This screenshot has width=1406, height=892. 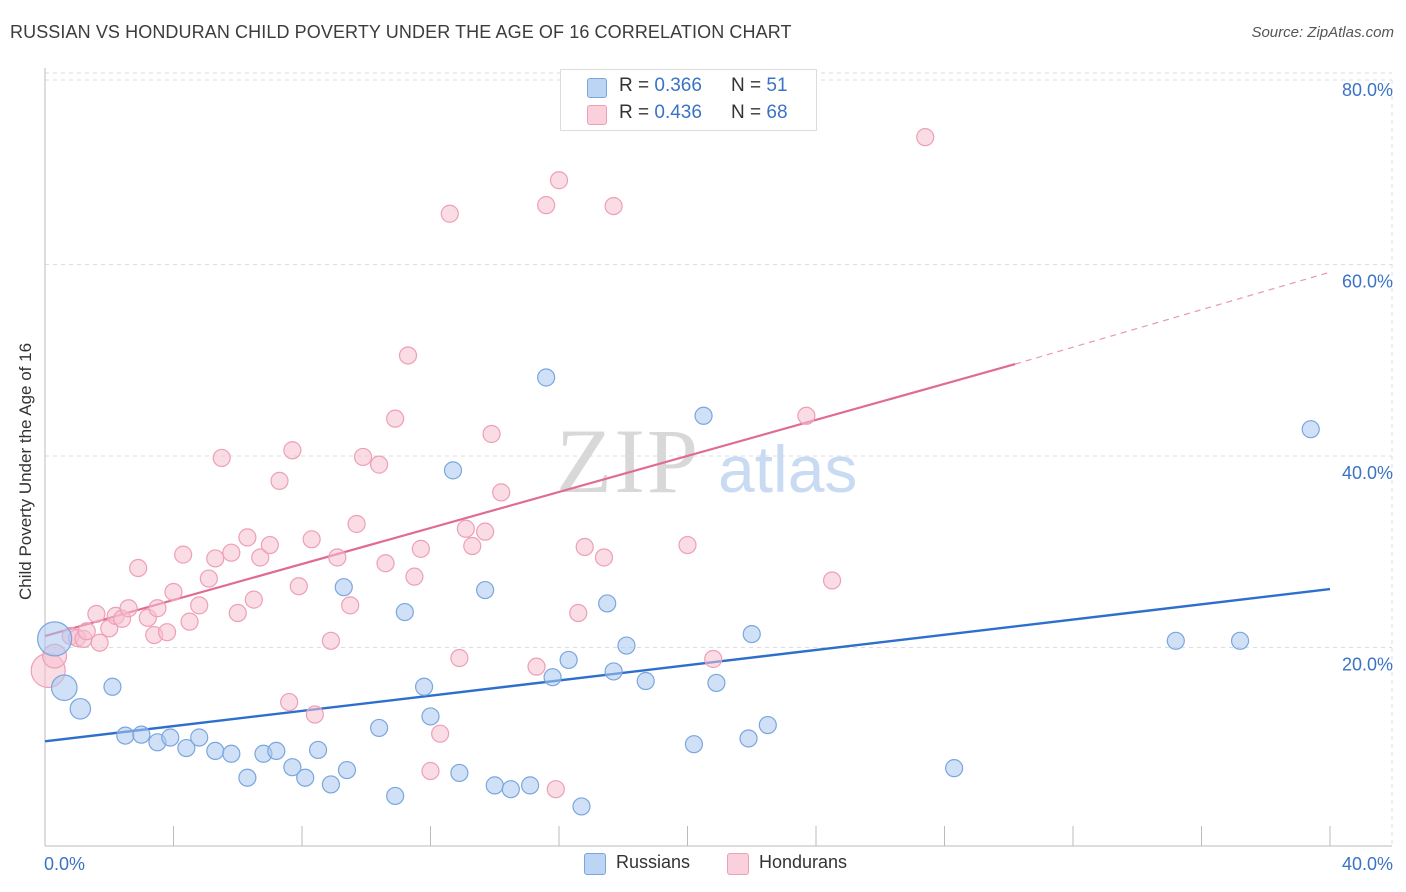 What do you see at coordinates (678, 85) in the screenshot?
I see `russians-r-value: 0.366` at bounding box center [678, 85].